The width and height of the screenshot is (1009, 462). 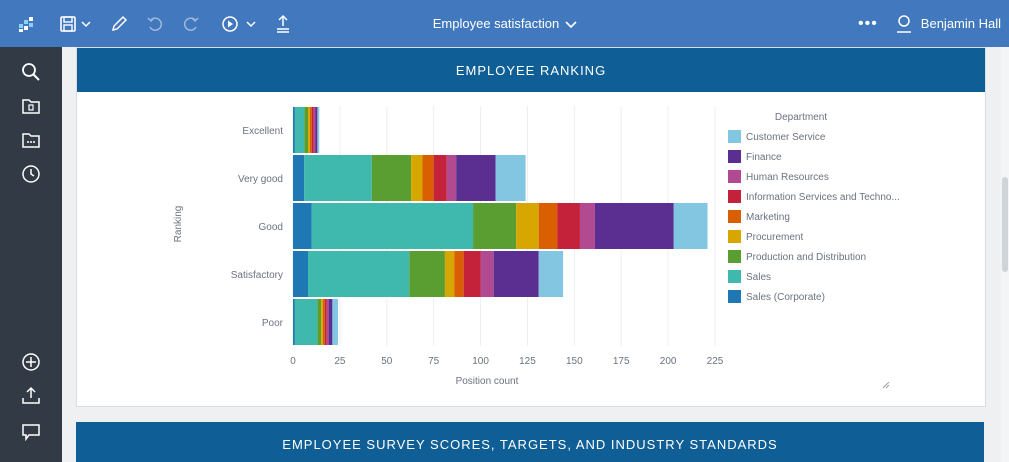 What do you see at coordinates (786, 137) in the screenshot?
I see `legend-item: Customer Service` at bounding box center [786, 137].